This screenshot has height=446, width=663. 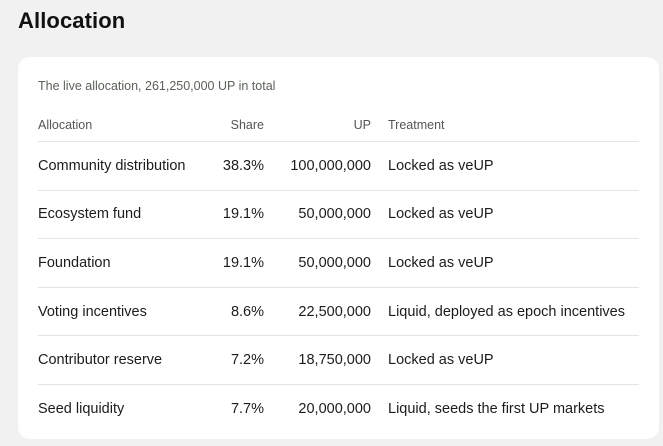 What do you see at coordinates (505, 312) in the screenshot?
I see `treatment-cell: Liquid, deployed as epoch incentives` at bounding box center [505, 312].